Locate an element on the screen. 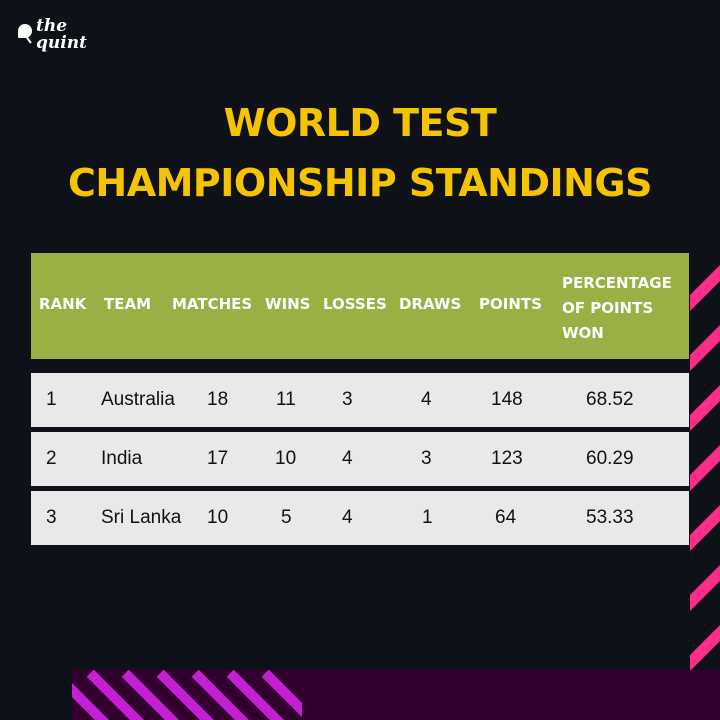 This screenshot has width=720, height=720. column-header-draws: DRAWS is located at coordinates (430, 304).